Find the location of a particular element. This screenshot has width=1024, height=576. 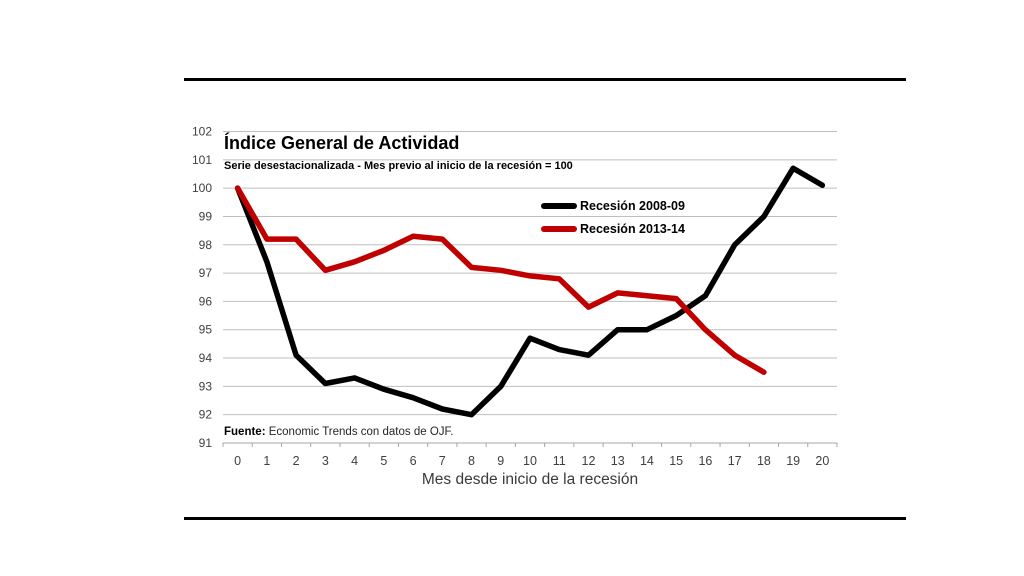

svg-text: 100 is located at coordinates (202, 188).